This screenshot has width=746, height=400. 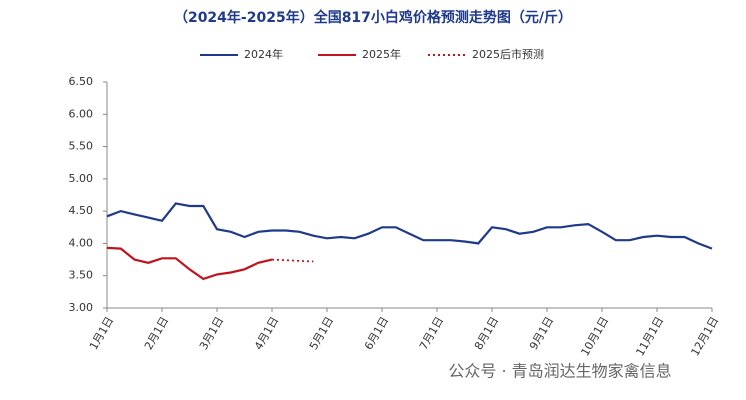 I want to click on legend-label: 2025年, so click(x=381, y=54).